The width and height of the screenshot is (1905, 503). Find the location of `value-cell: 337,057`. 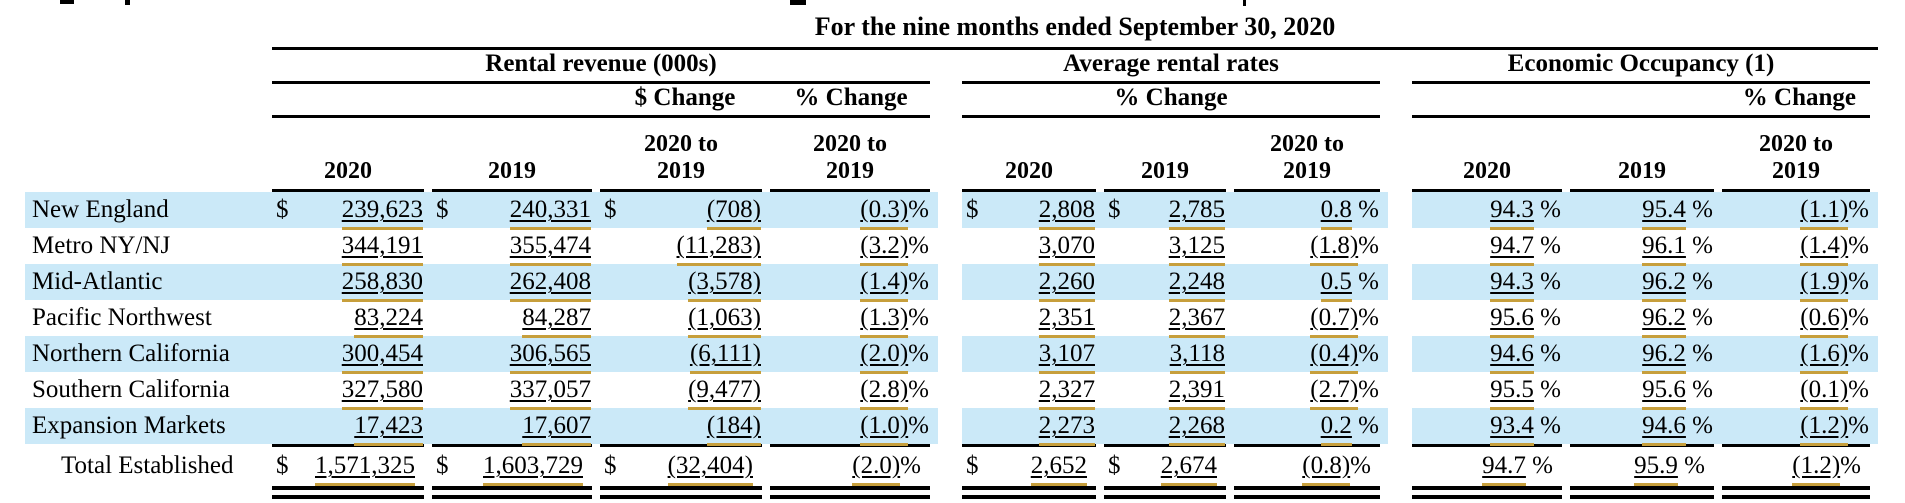

value-cell: 337,057 is located at coordinates (516, 391).